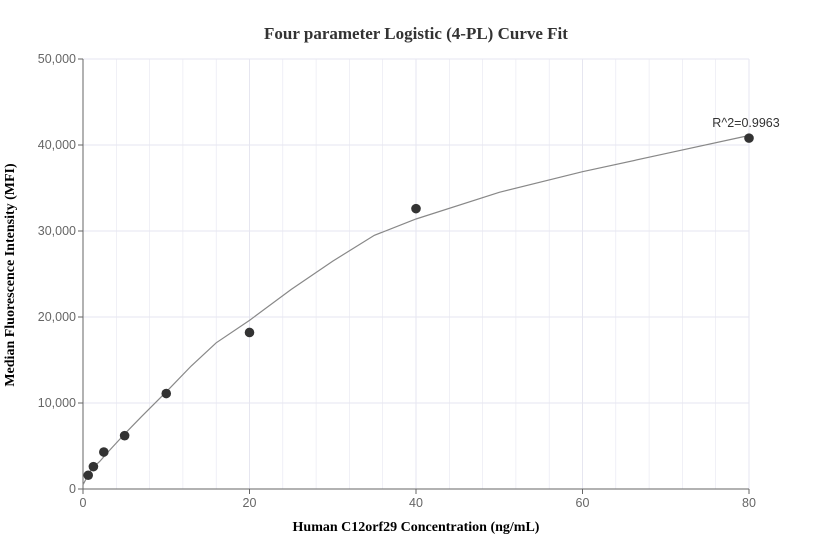 Image resolution: width=832 pixels, height=560 pixels. I want to click on x-tick-label: 40, so click(416, 503).